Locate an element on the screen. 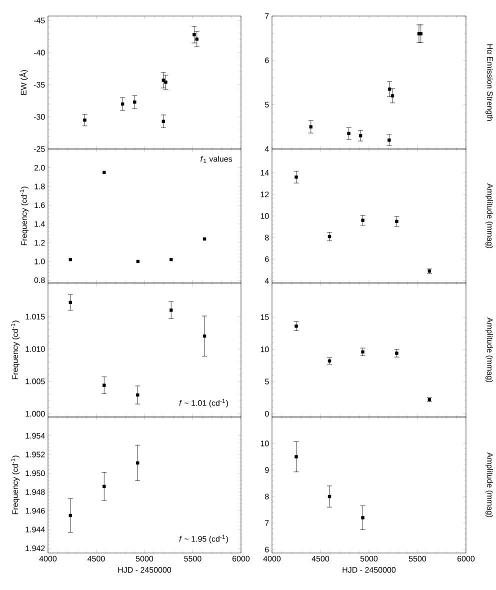 The image size is (496, 590). y-tick-label: 1.0 is located at coordinates (39, 261).